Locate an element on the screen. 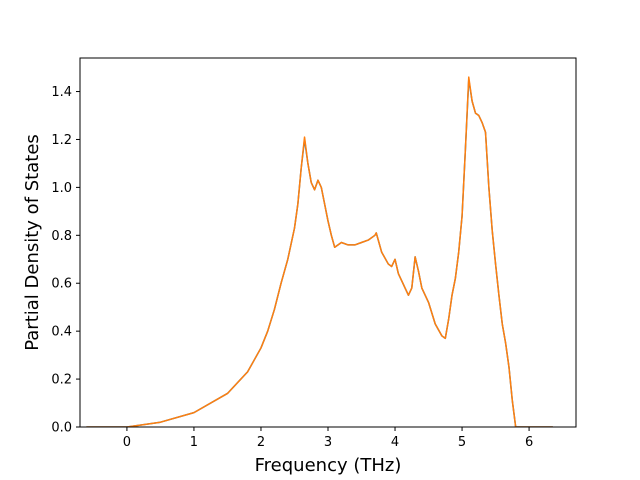 The height and width of the screenshot is (480, 640). x-tick-label: 3 is located at coordinates (328, 442).